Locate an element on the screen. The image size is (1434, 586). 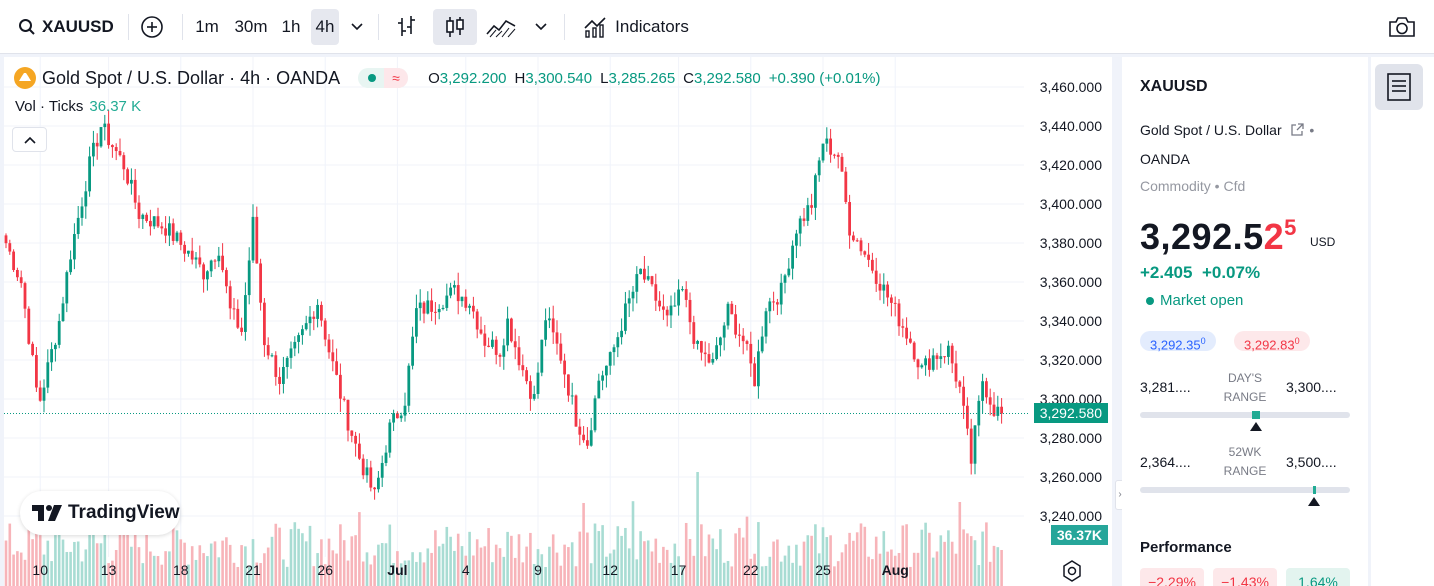
performance-1w: −2.29% is located at coordinates (1172, 577).